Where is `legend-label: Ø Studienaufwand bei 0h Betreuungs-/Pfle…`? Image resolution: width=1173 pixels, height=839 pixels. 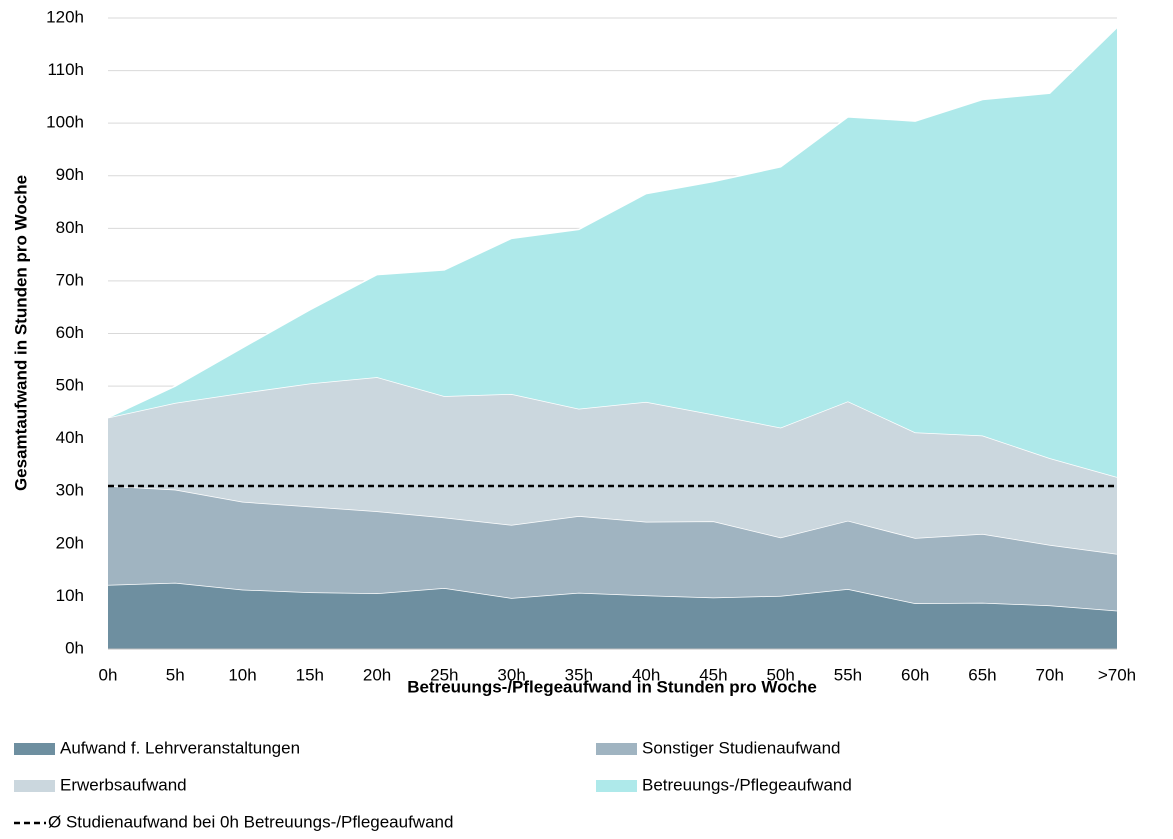 legend-label: Ø Studienaufwand bei 0h Betreuungs-/Pfle… is located at coordinates (250, 821).